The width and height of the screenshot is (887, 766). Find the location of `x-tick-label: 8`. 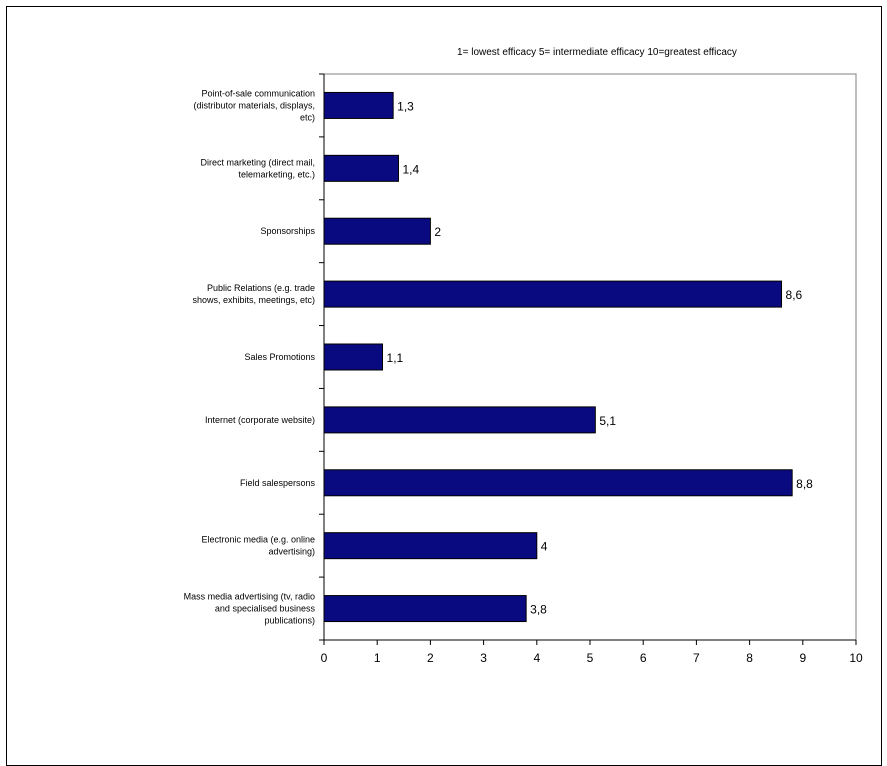

x-tick-label: 8 is located at coordinates (749, 658).